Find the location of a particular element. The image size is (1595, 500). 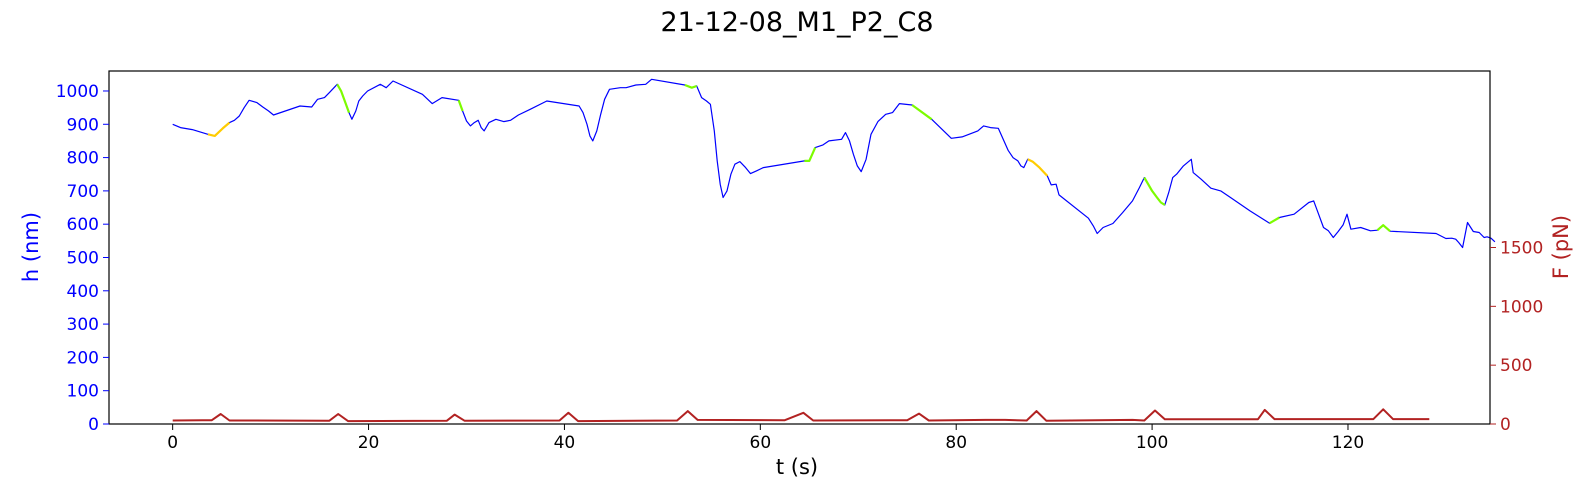

y-axis-right-label: F (pN) is located at coordinates (1561, 247).